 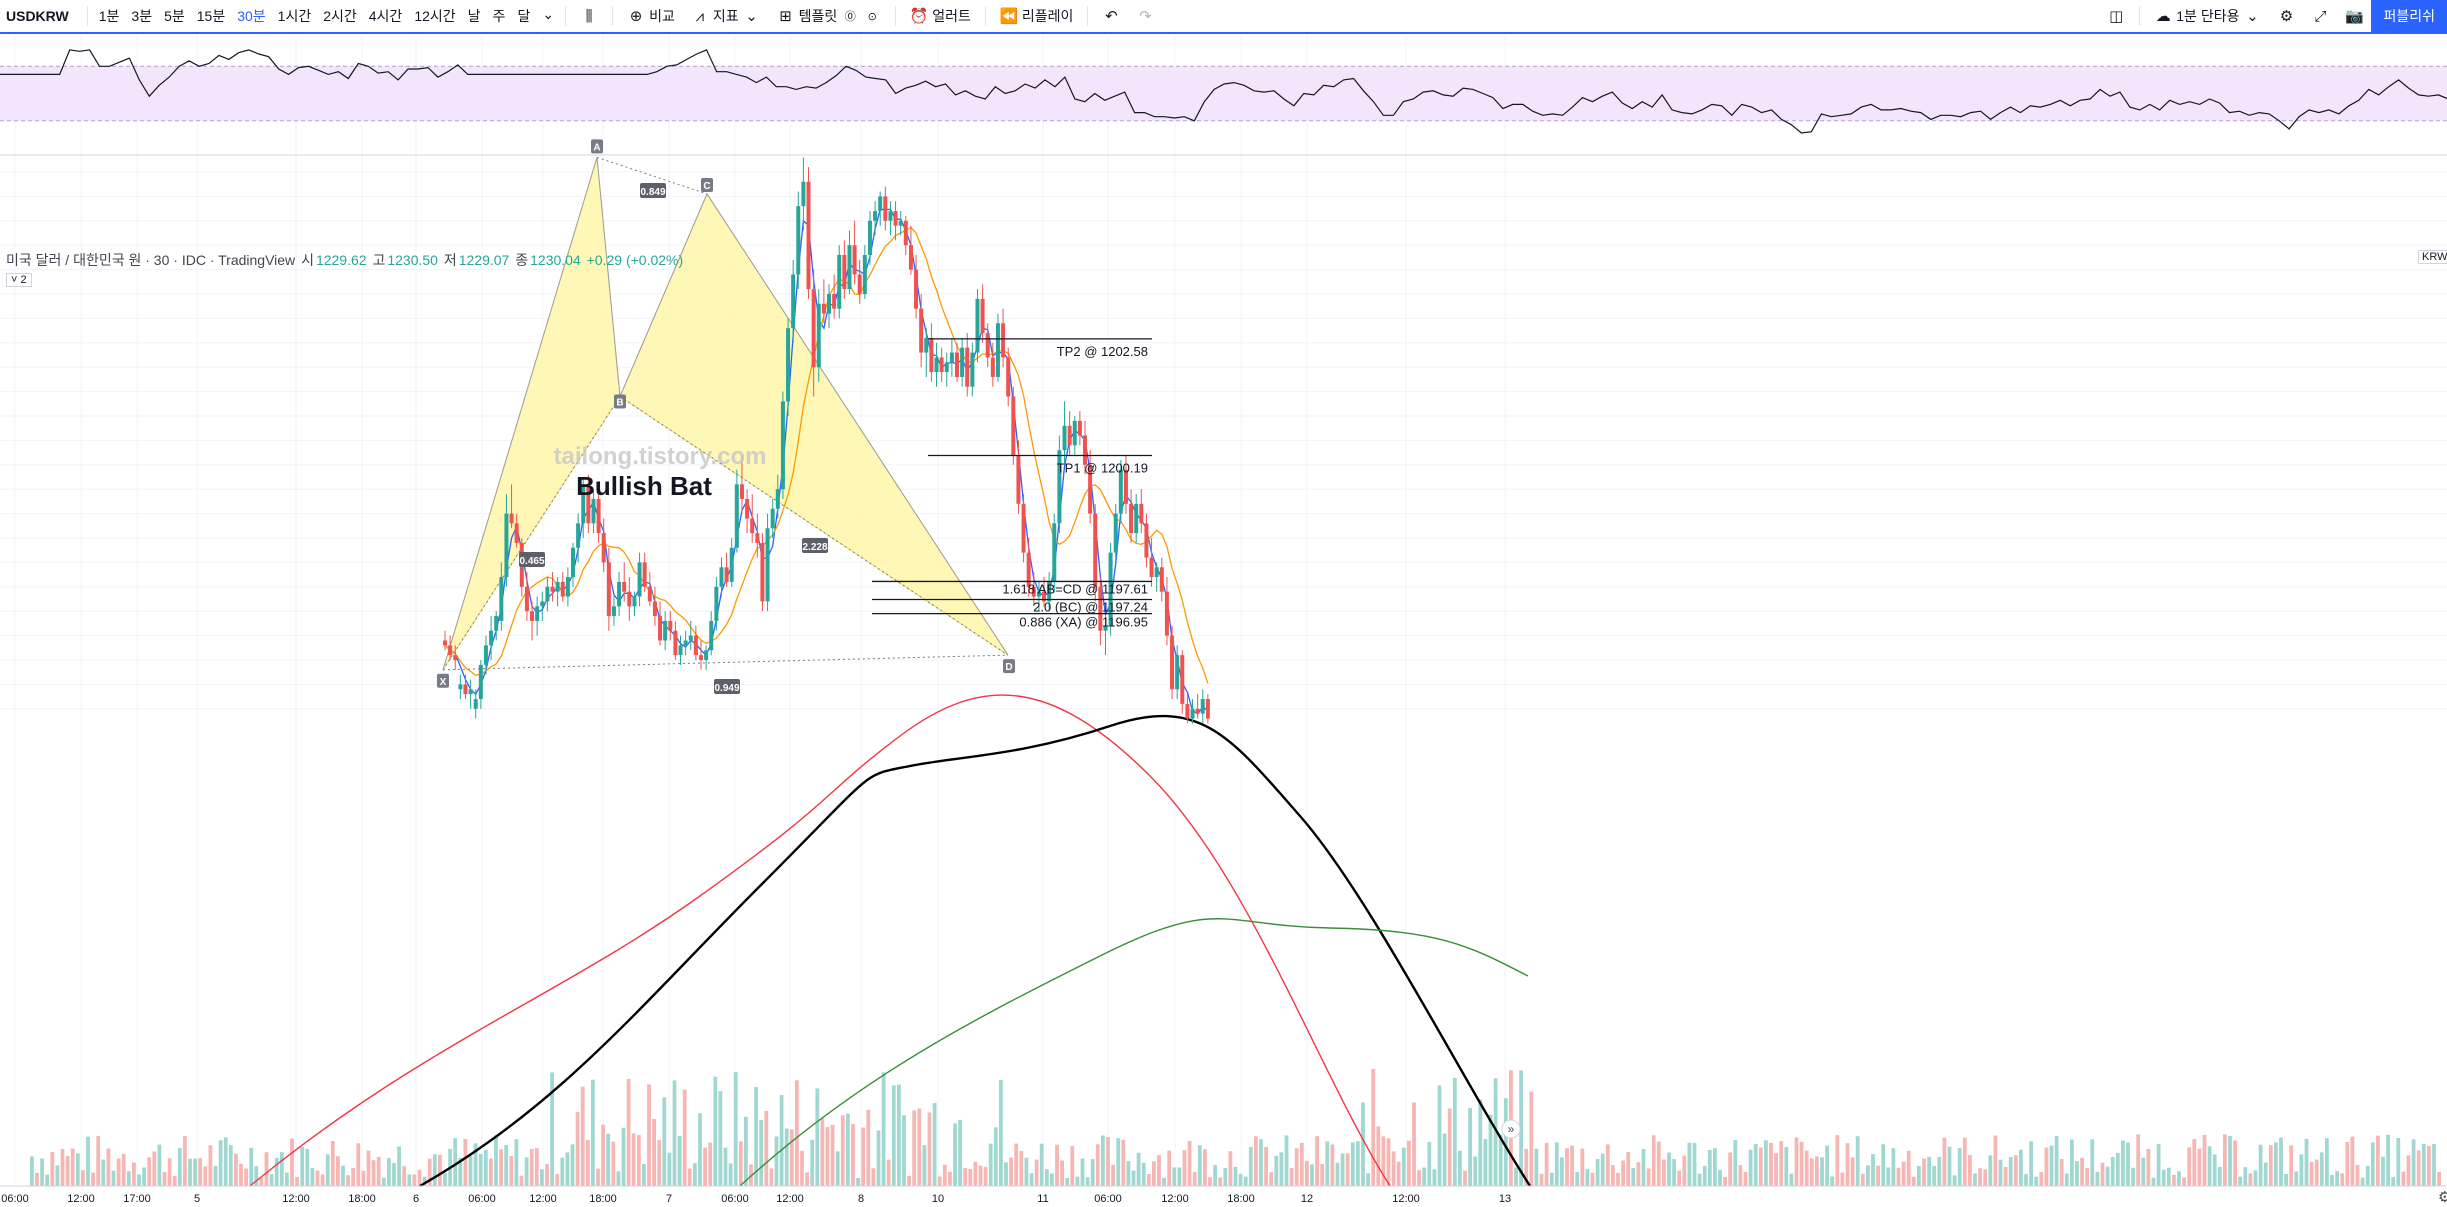 What do you see at coordinates (294, 16) in the screenshot?
I see `interval-1h: 1시간` at bounding box center [294, 16].